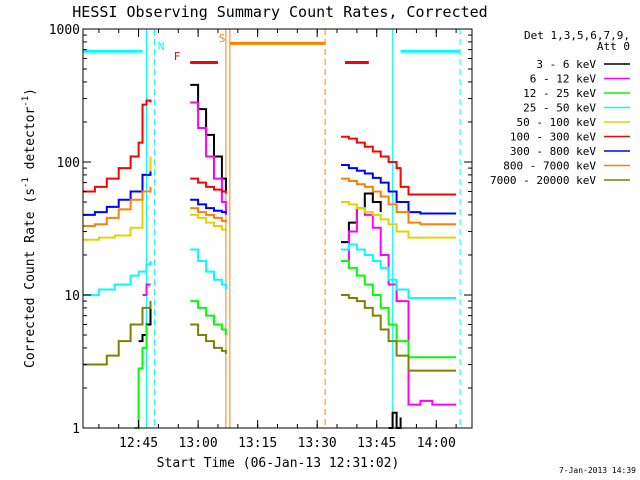 Image resolution: width=640 pixels, height=480 pixels. What do you see at coordinates (549, 166) in the screenshot?
I see `legend-label-800-7000-kev: 800 - 7000 keV` at bounding box center [549, 166].